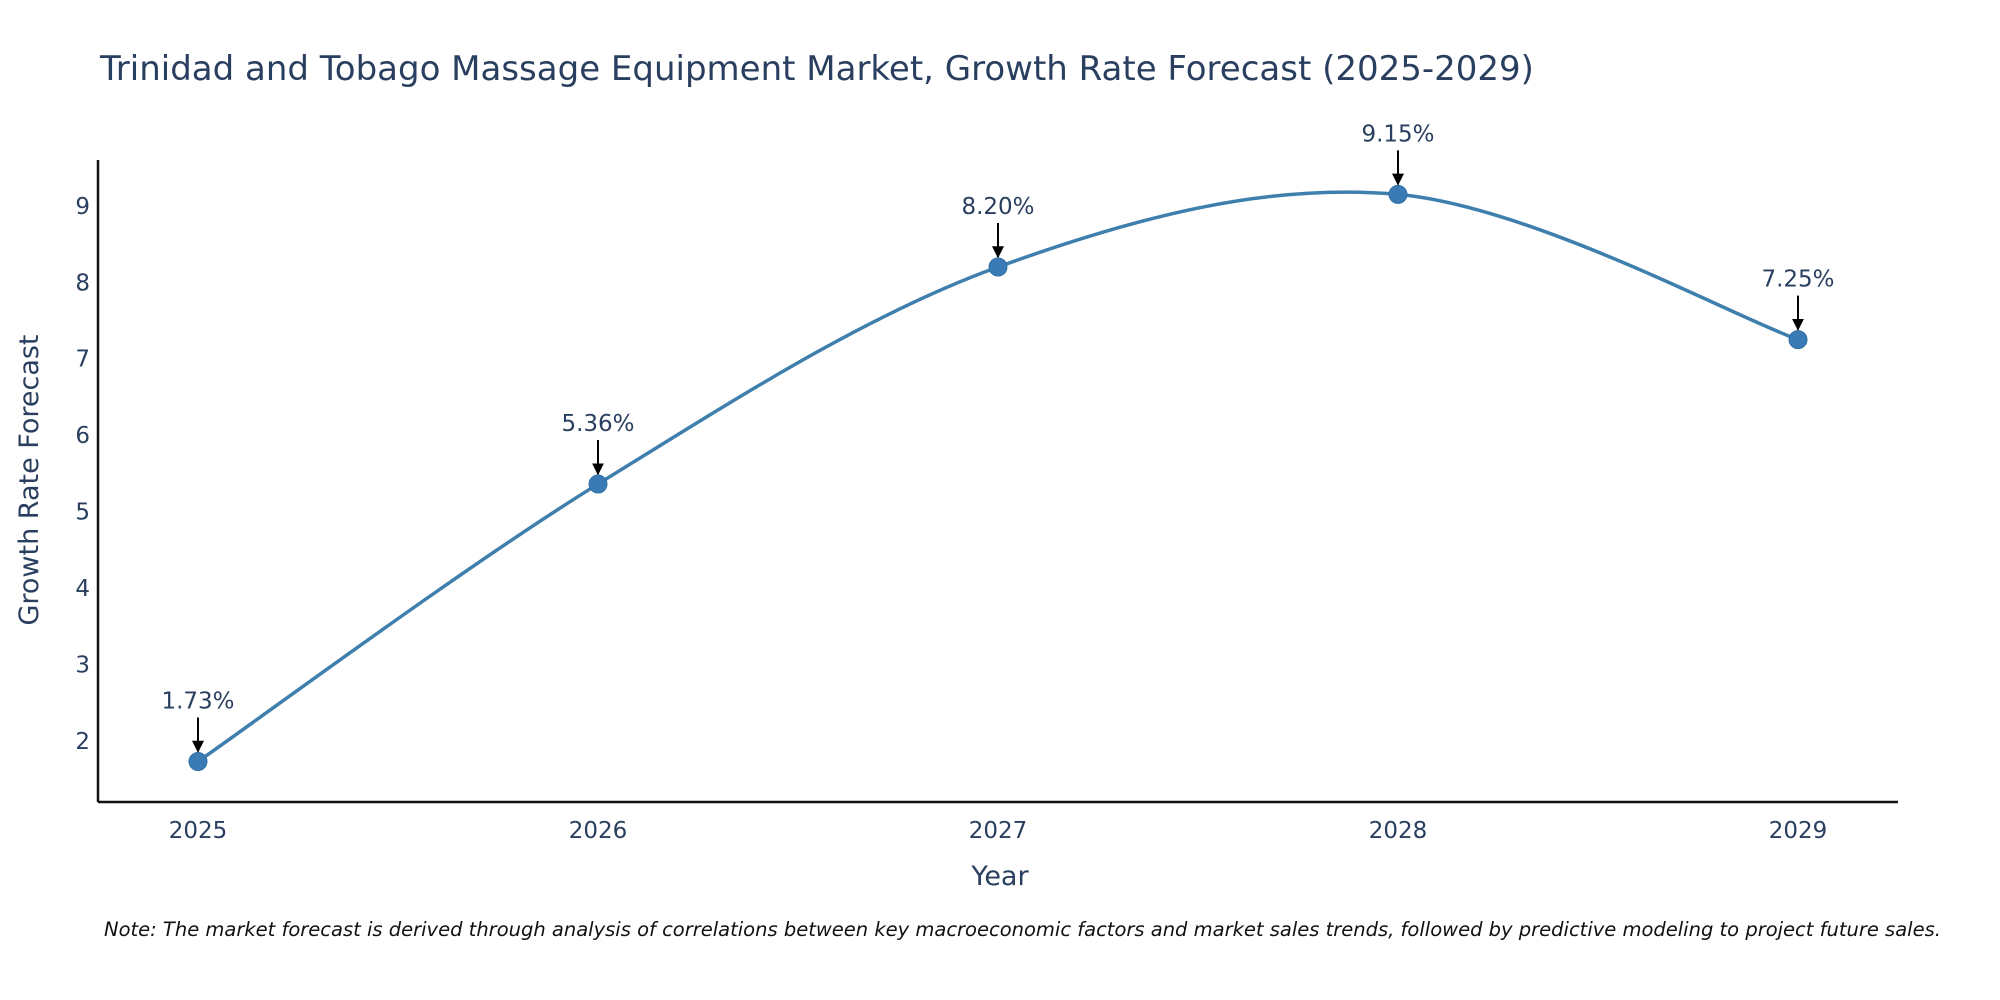  What do you see at coordinates (198, 831) in the screenshot?
I see `x-tick-label: 2025` at bounding box center [198, 831].